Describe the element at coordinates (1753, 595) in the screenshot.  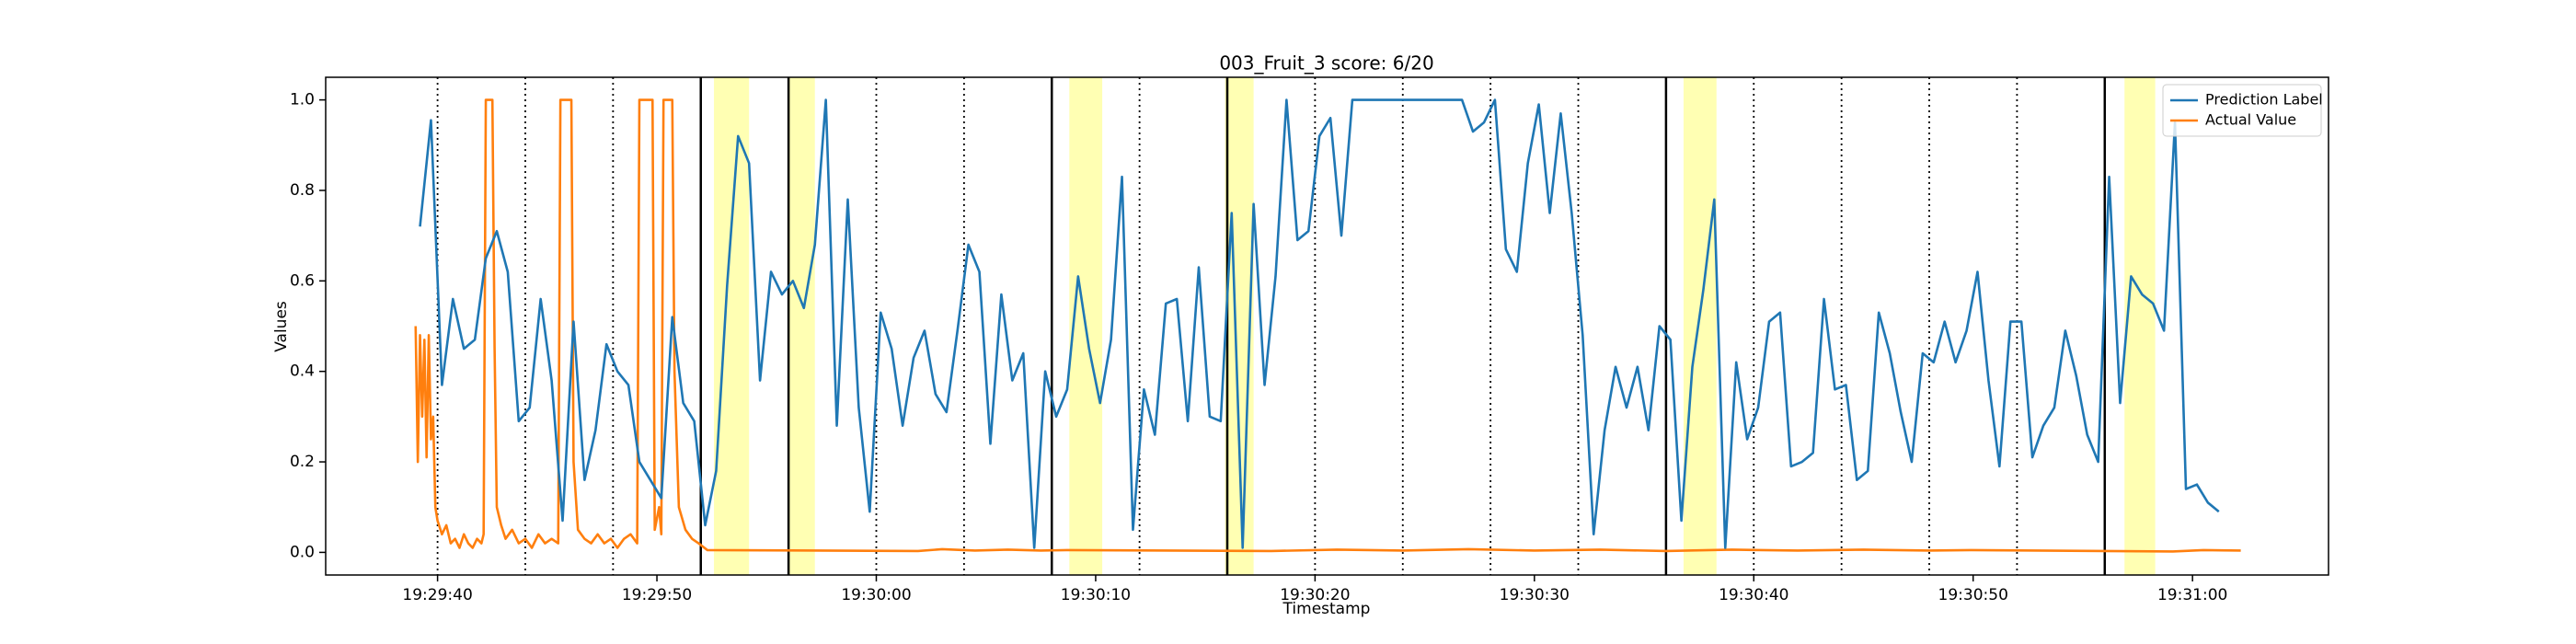
I see `x-tick-label: 19:30:40` at that location.